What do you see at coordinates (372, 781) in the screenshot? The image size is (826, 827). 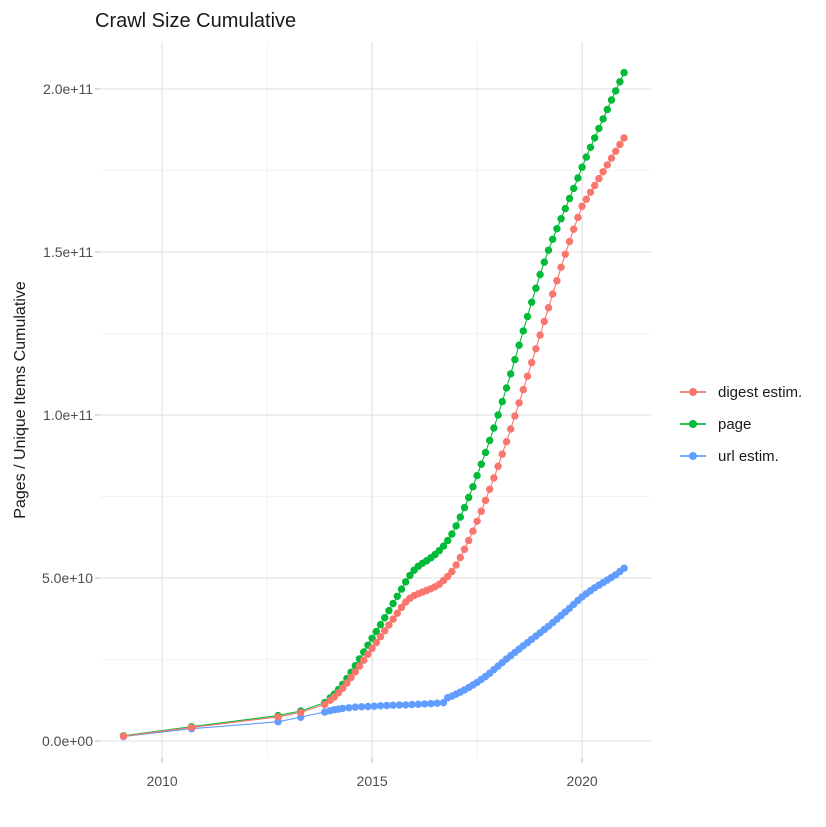 I see `x-tick-label: 2015` at bounding box center [372, 781].